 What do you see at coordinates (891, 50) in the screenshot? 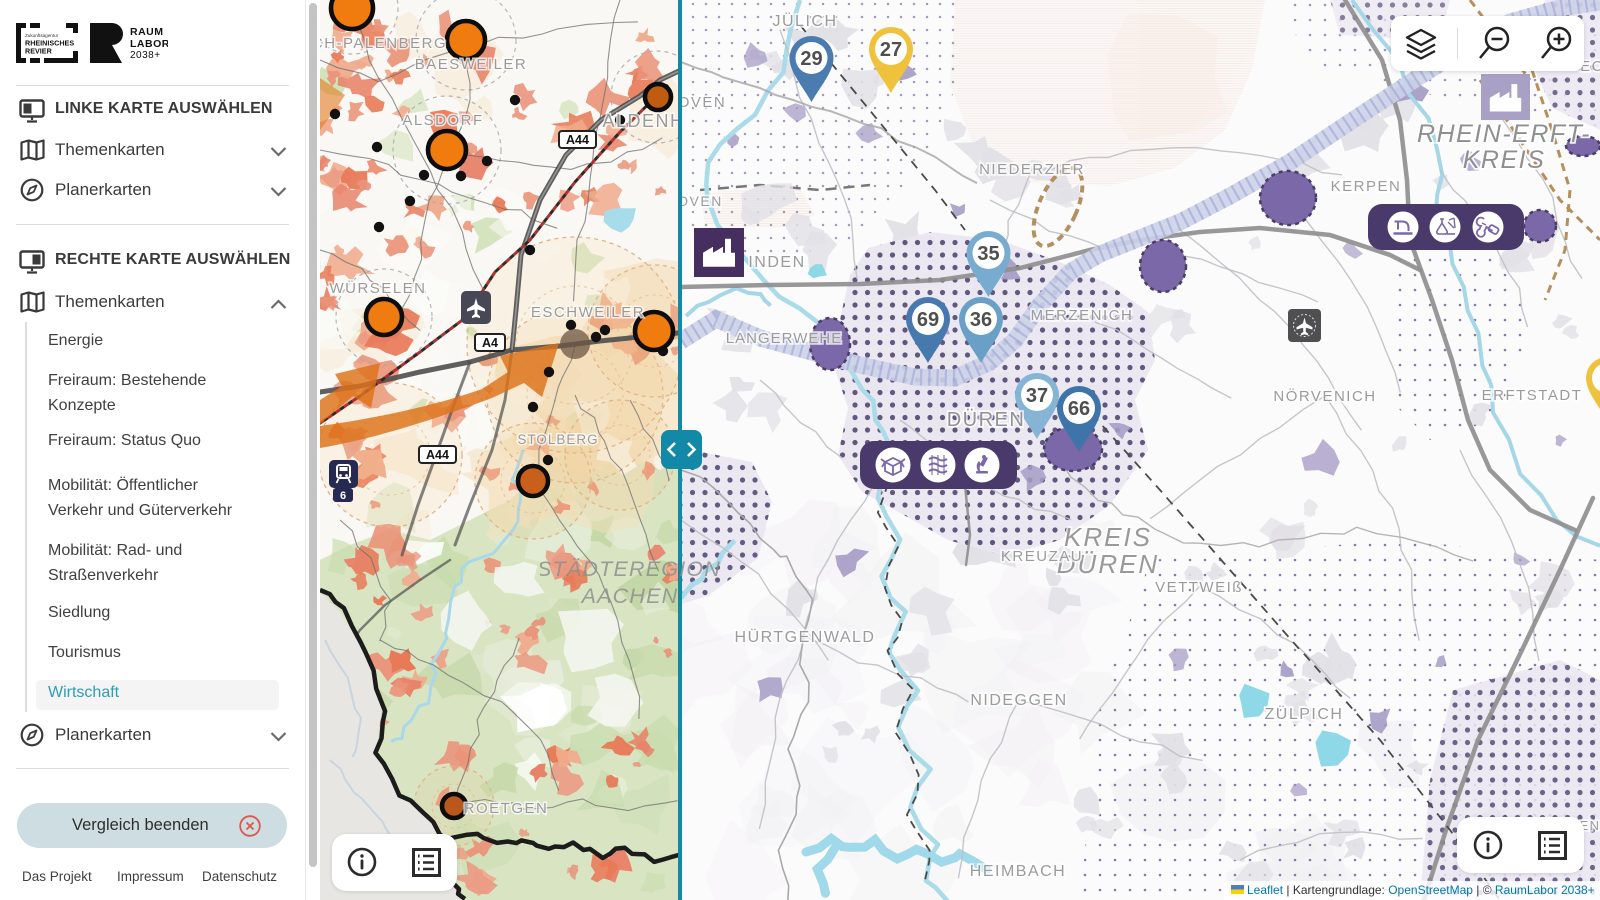
I see `svg-text: 27` at bounding box center [891, 50].